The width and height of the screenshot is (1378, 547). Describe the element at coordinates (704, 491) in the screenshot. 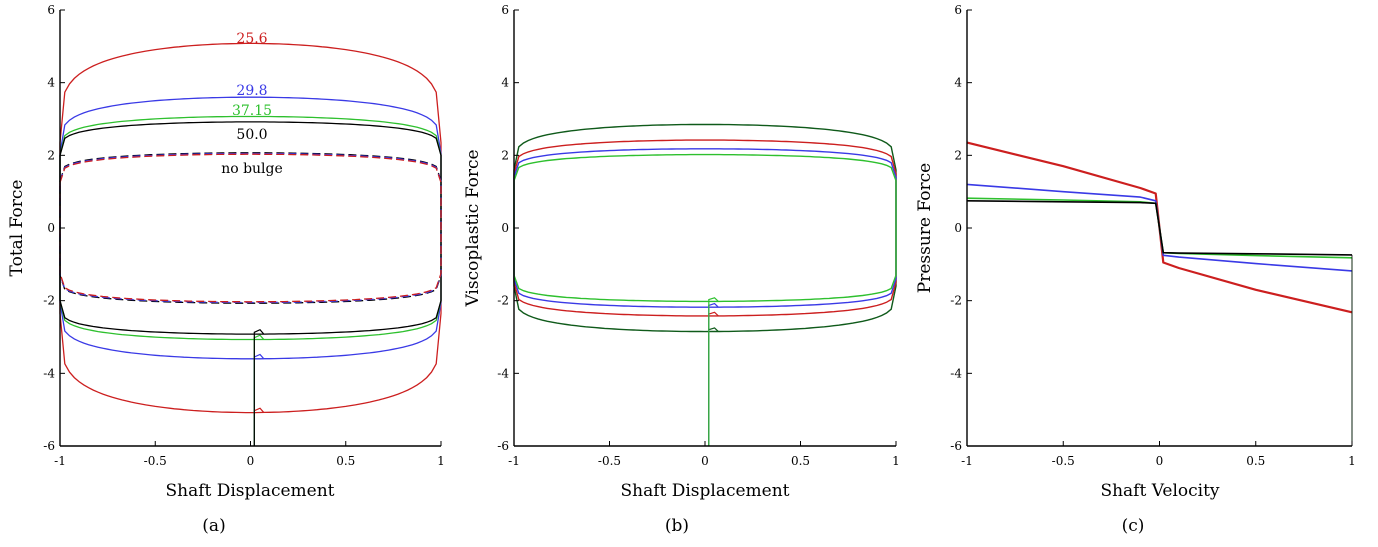

I see `panel-b-x-axis-label: Shaft Displacement` at that location.